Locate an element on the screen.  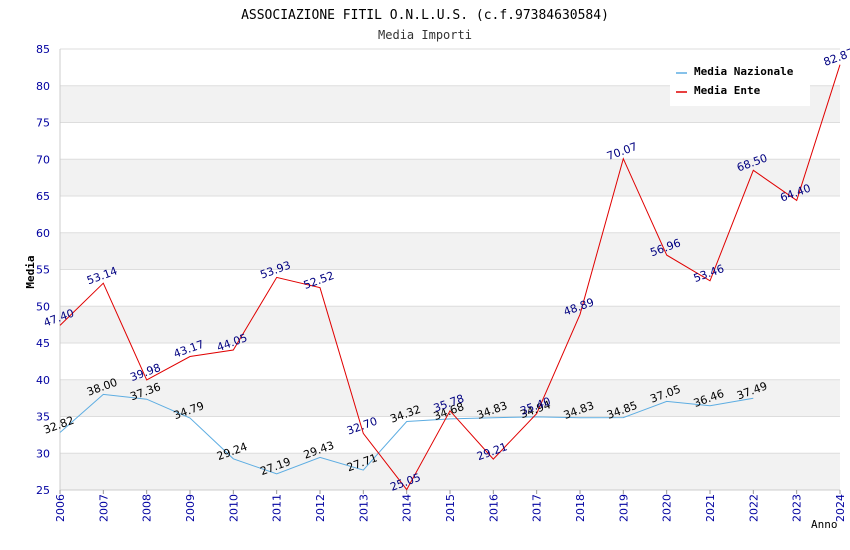
x-tick-label: 2014 is located at coordinates (407, 508).